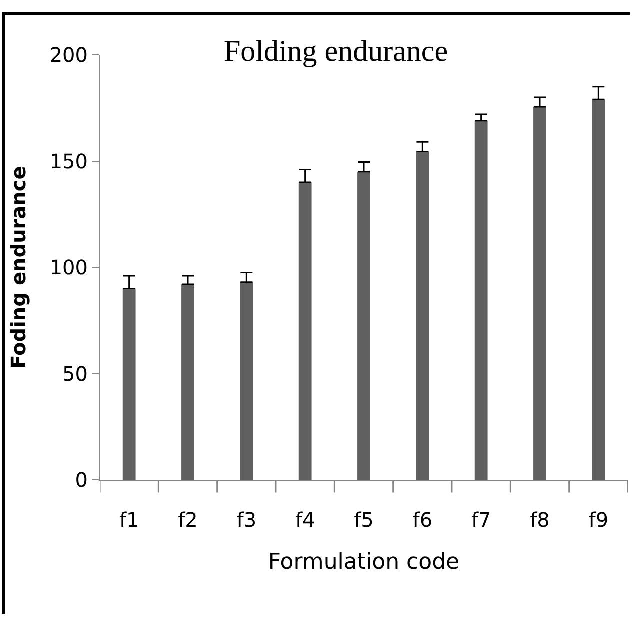  Describe the element at coordinates (305, 520) in the screenshot. I see `x-tick-label: f4` at that location.